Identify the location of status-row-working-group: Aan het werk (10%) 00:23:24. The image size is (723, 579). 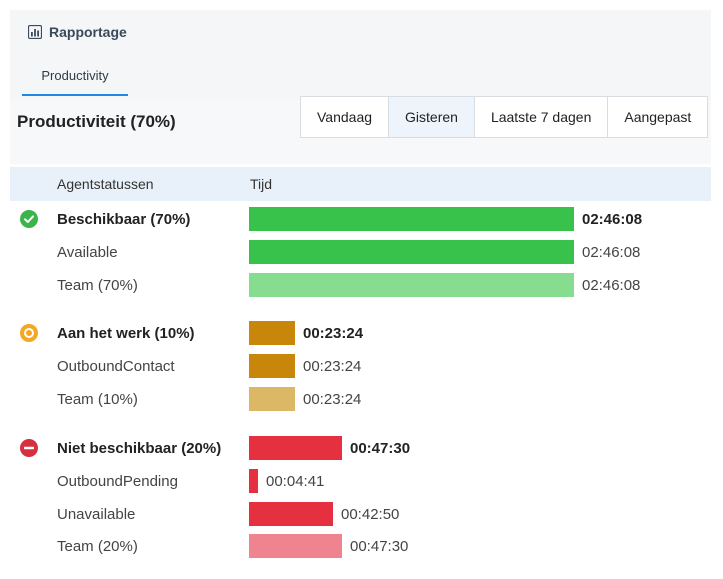
(361, 334).